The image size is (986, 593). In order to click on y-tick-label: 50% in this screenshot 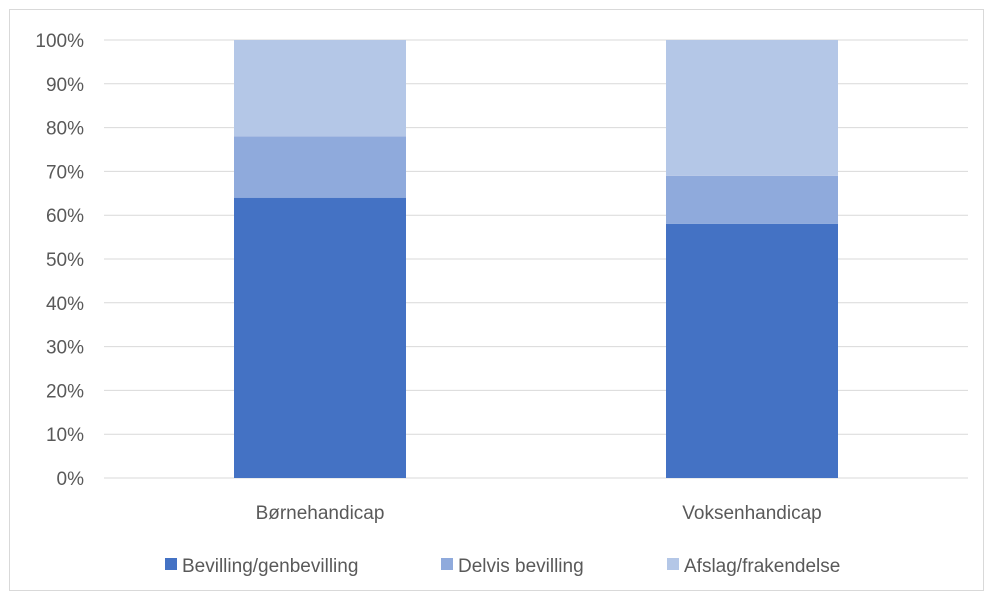, I will do `click(65, 260)`.